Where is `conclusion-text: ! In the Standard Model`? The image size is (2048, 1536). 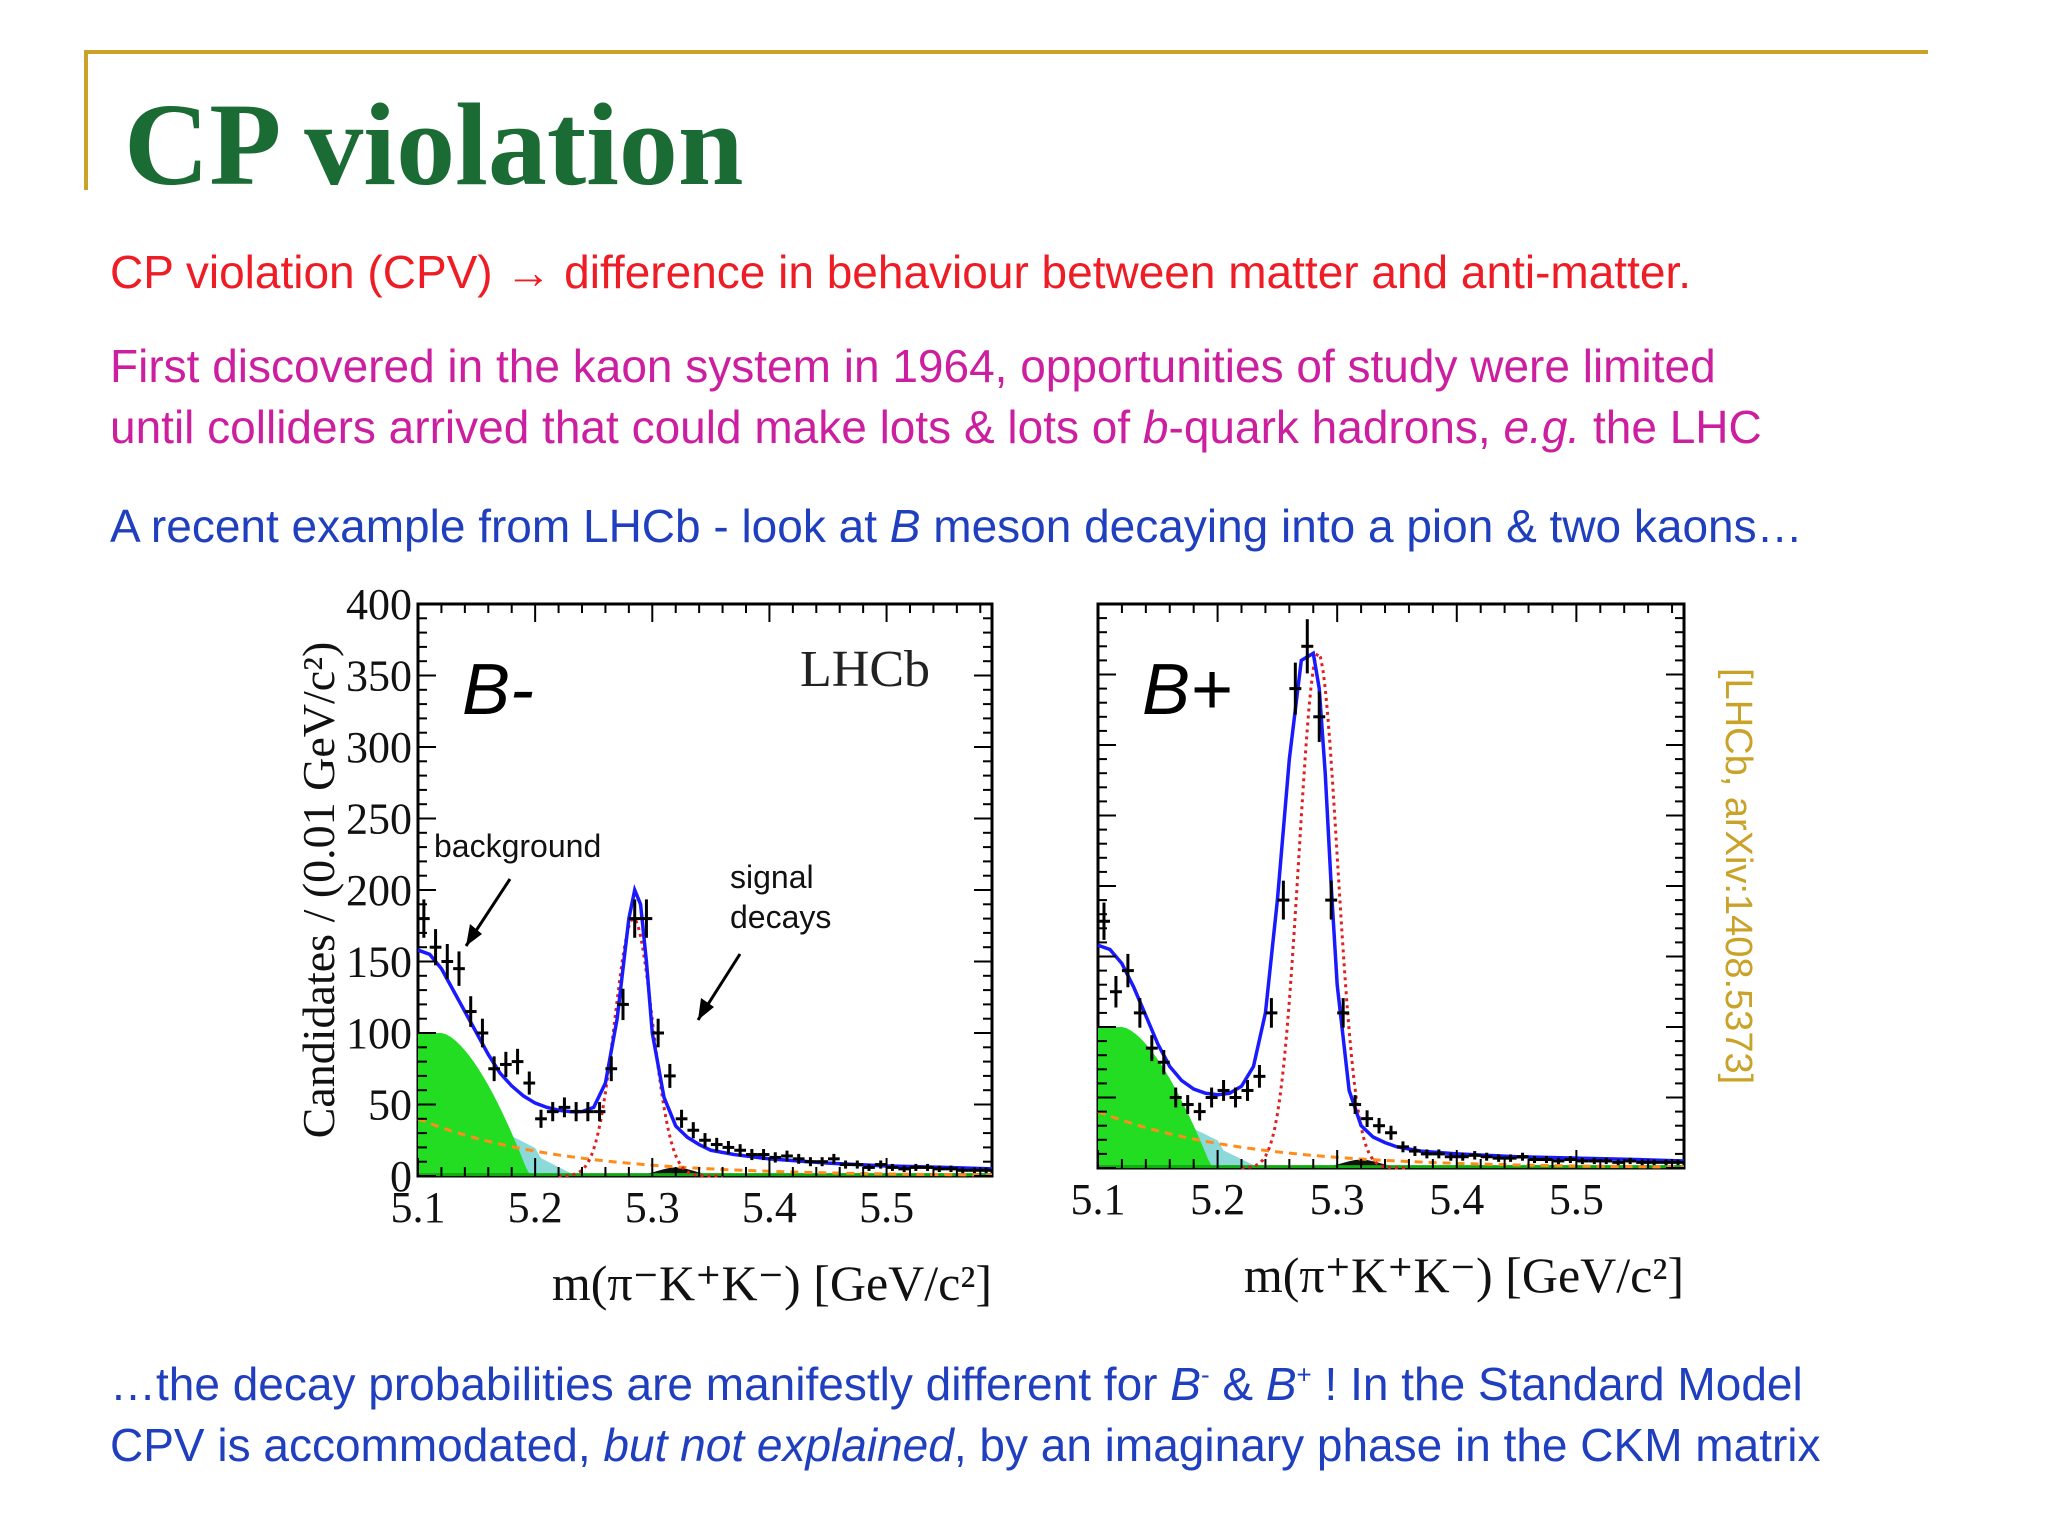 conclusion-text: ! In the Standard Model is located at coordinates (1557, 1384).